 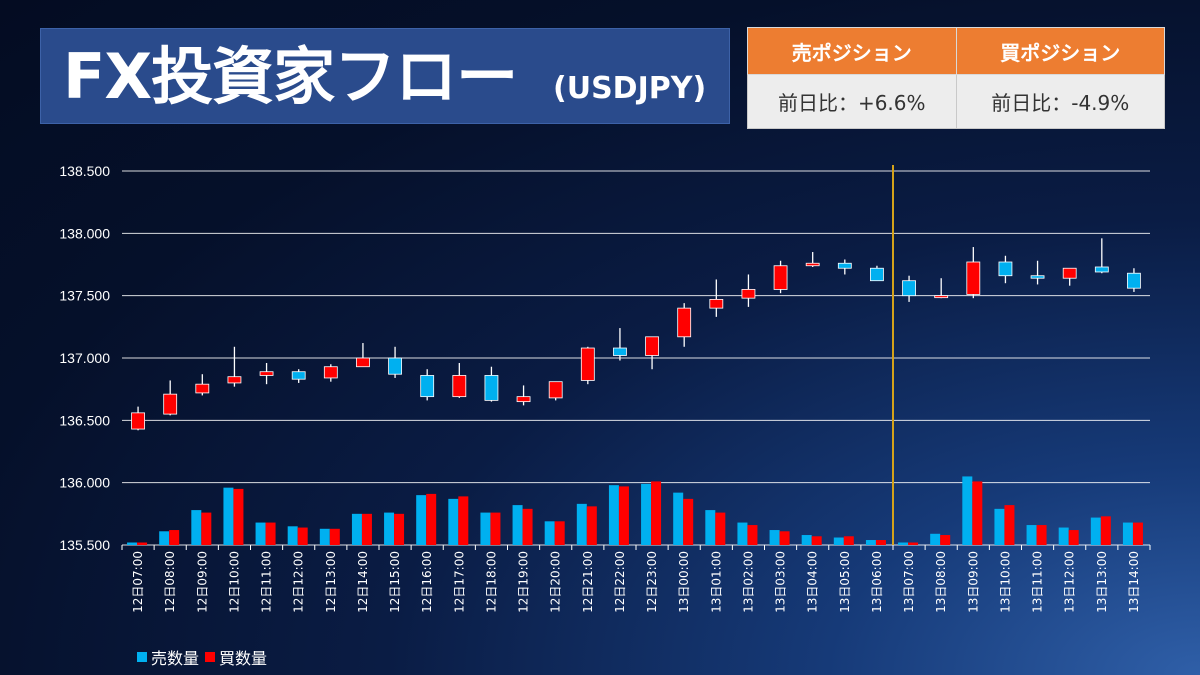 I want to click on x-tick-label: 12日15:00, so click(x=395, y=582).